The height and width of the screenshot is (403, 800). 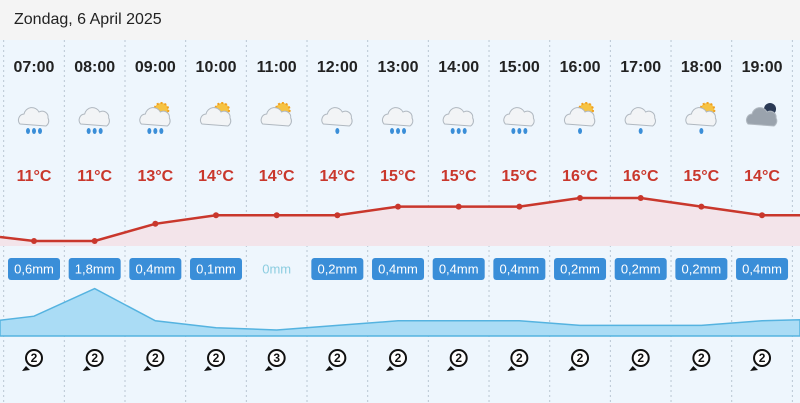 What do you see at coordinates (155, 67) in the screenshot?
I see `hour-label: 09:00` at bounding box center [155, 67].